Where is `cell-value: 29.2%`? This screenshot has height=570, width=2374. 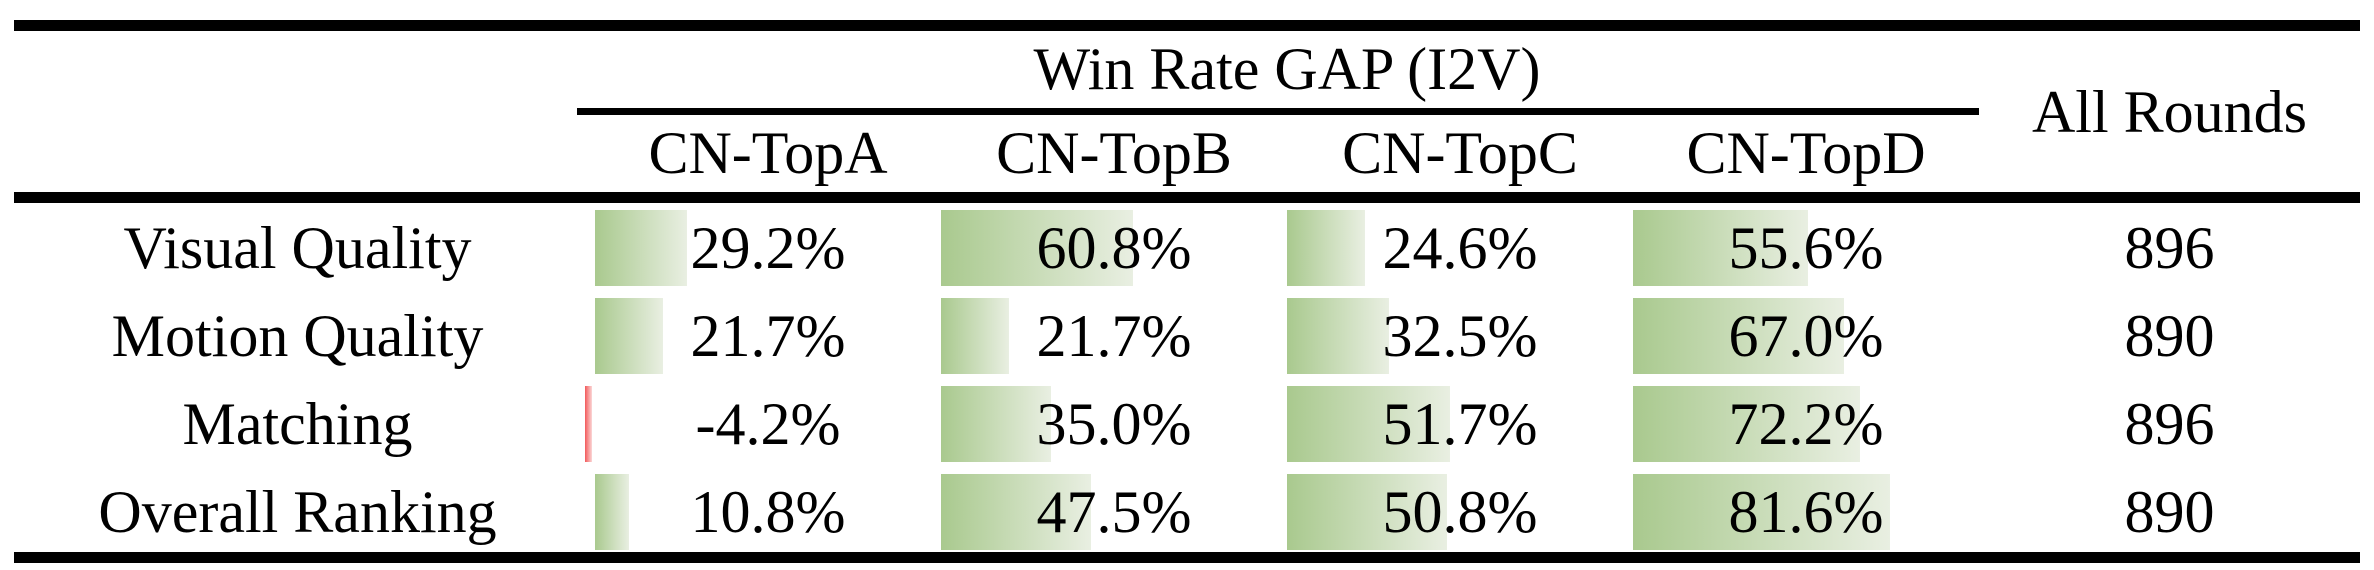 cell-value: 29.2% is located at coordinates (768, 247).